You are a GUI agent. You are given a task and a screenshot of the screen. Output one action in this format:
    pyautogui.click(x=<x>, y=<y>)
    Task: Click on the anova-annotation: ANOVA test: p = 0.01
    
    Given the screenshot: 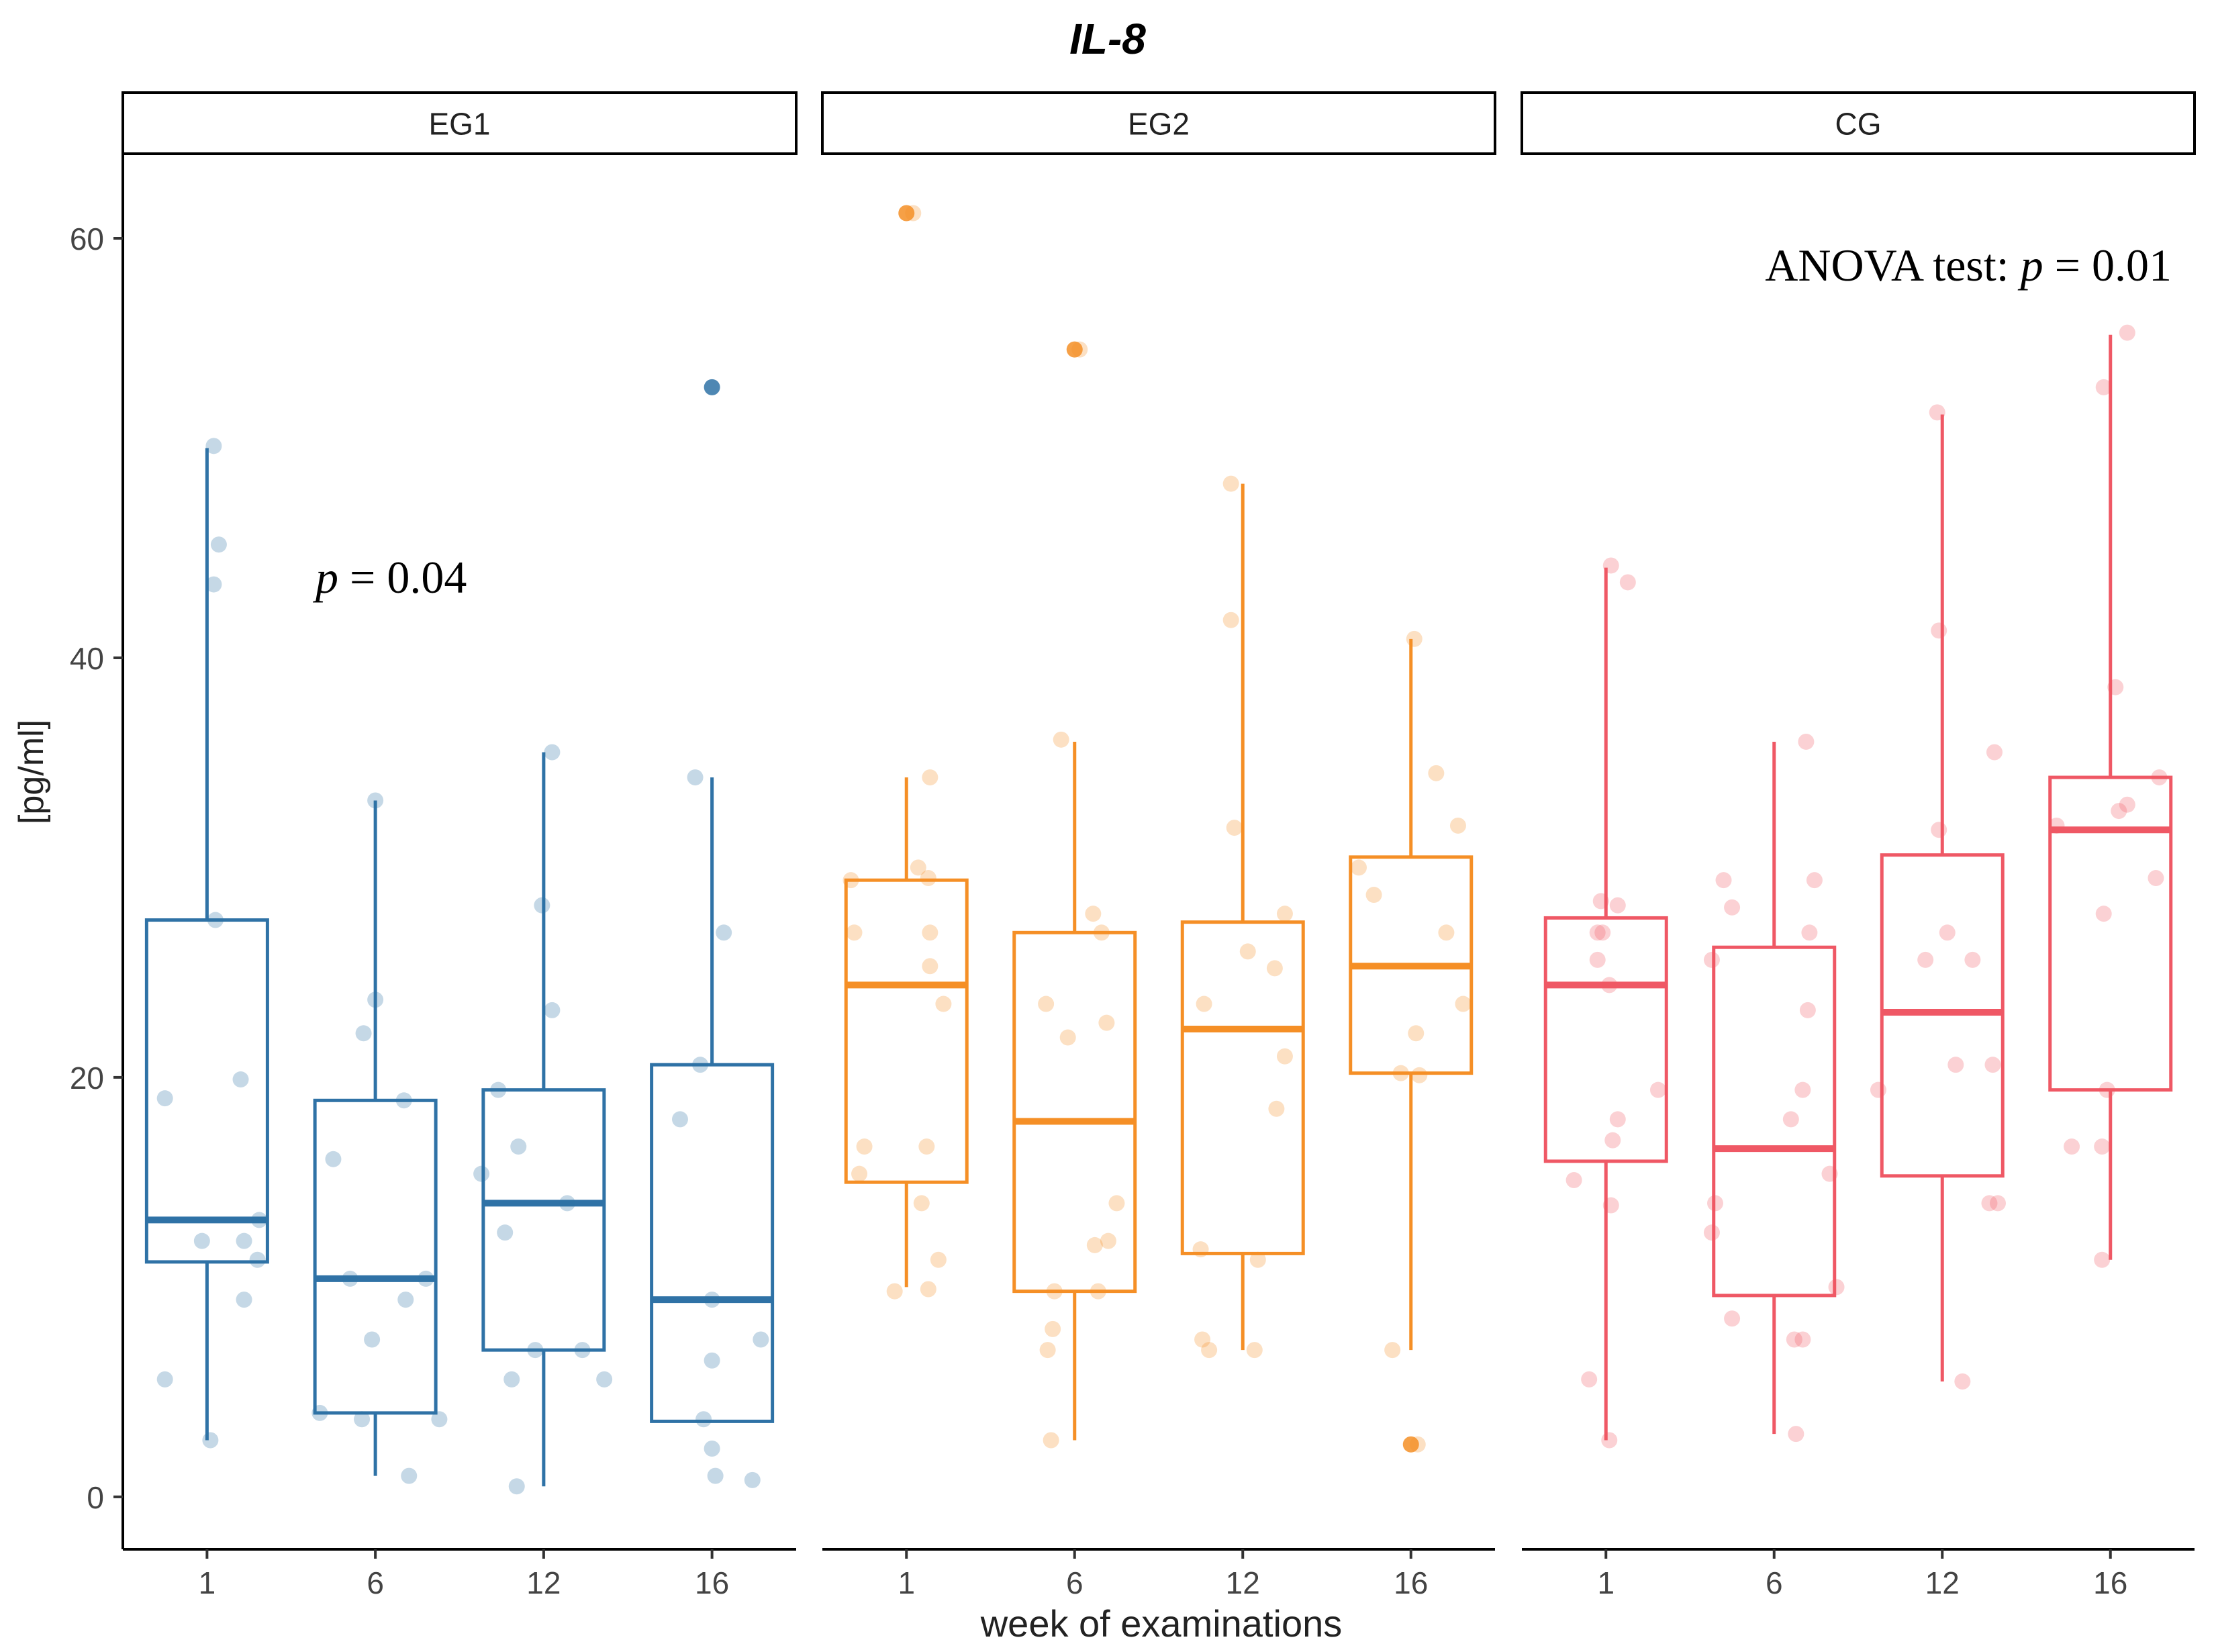 What is the action you would take?
    pyautogui.click(x=1969, y=265)
    